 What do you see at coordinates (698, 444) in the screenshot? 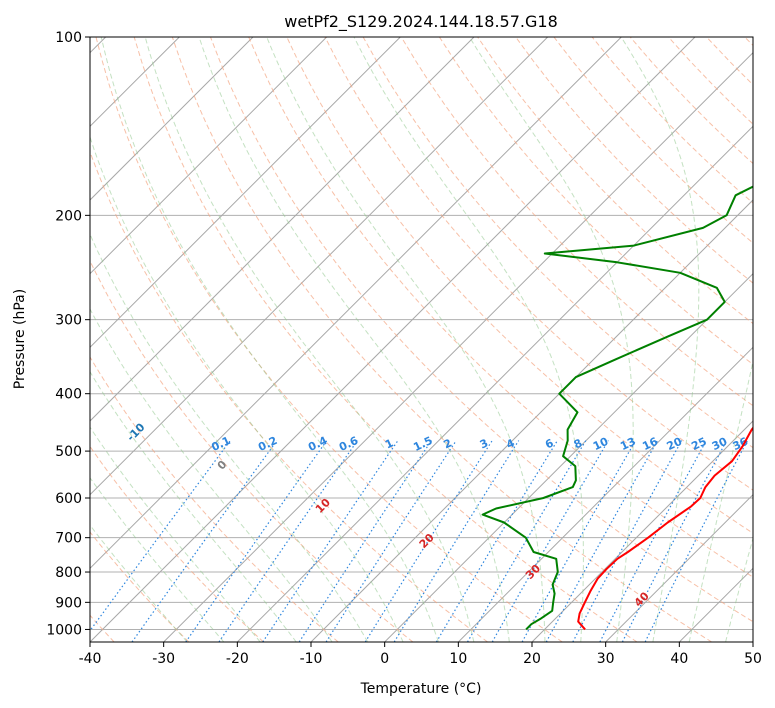
I see `mixing-ratio-label: 25` at bounding box center [698, 444].